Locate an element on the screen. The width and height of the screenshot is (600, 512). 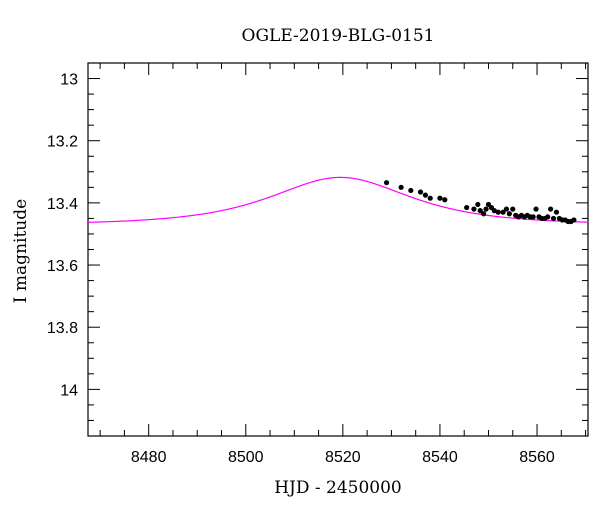
y-tick-label: 13.2 is located at coordinates (62, 142).